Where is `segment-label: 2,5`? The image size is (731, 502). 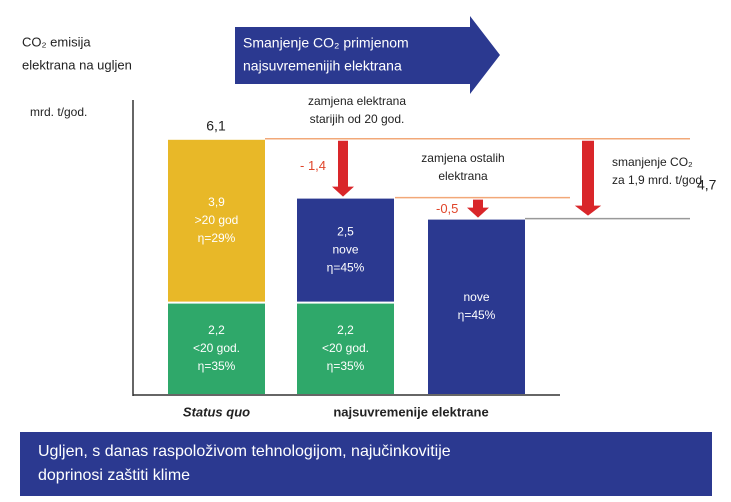
segment-label: 2,5 is located at coordinates (345, 231).